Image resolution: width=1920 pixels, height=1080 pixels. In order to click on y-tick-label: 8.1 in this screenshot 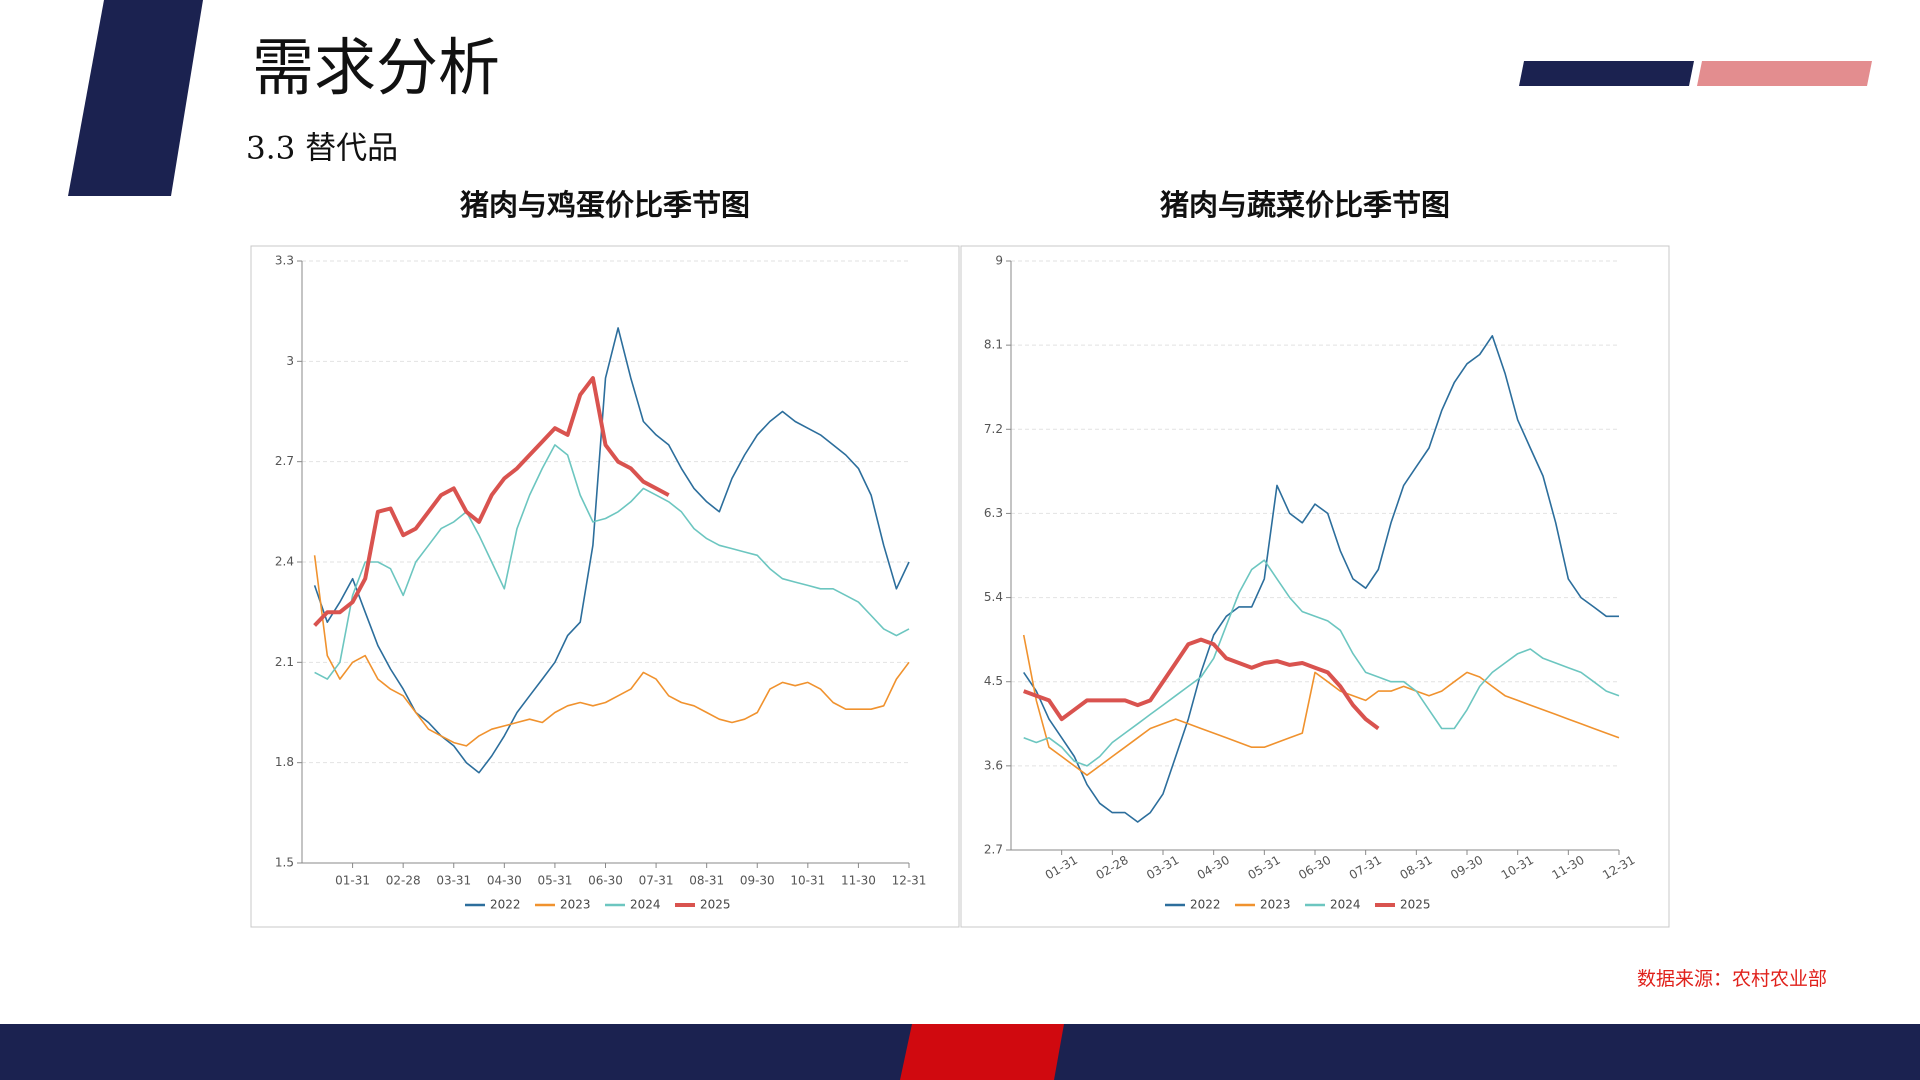, I will do `click(993, 345)`.